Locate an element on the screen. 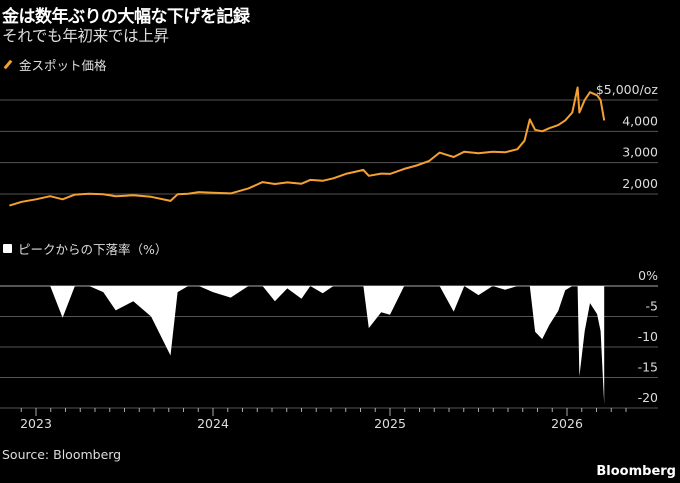 This screenshot has width=680, height=483. legend-drawdown: ピークからの下落率（%） is located at coordinates (85, 248).